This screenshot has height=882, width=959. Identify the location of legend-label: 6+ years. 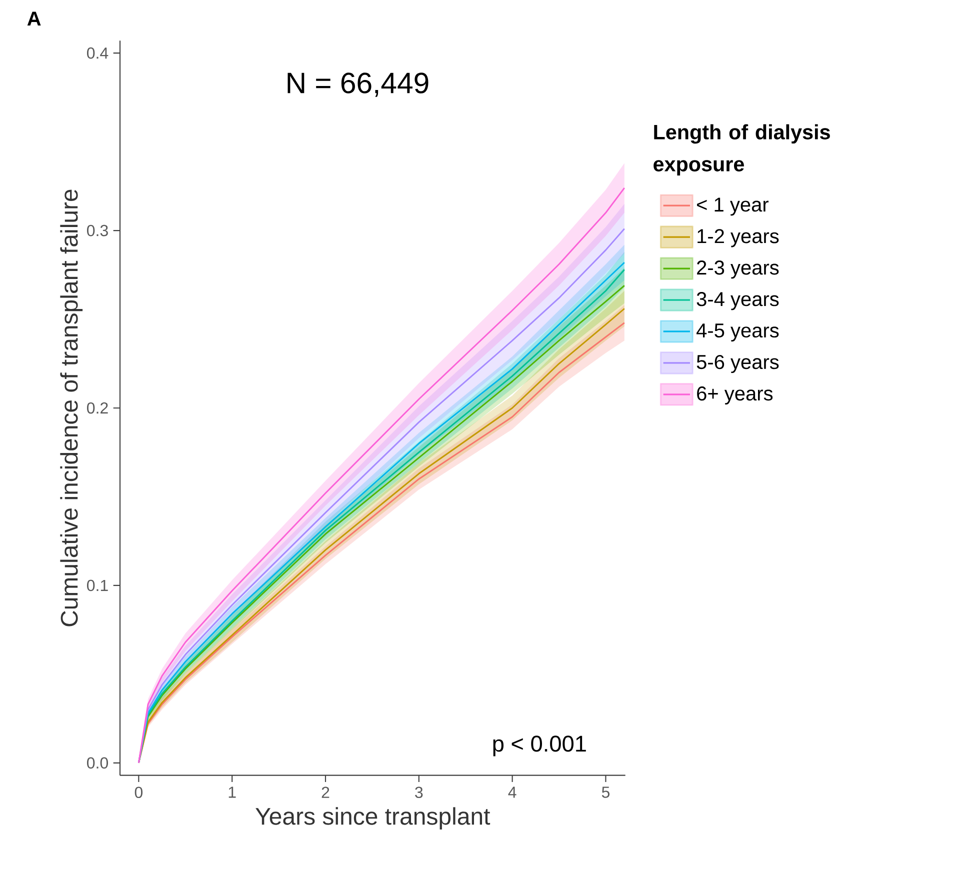
(735, 395).